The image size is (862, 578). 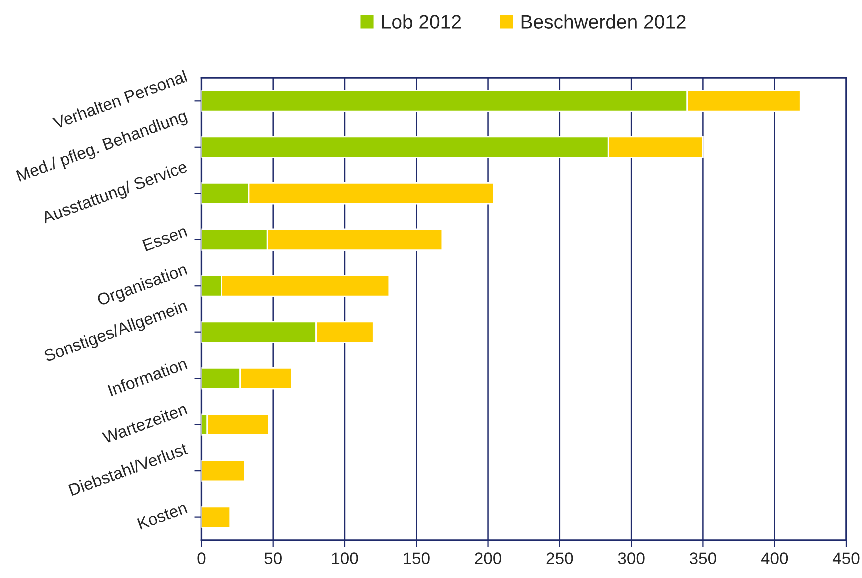 I want to click on x-tick-label: 150, so click(x=417, y=558).